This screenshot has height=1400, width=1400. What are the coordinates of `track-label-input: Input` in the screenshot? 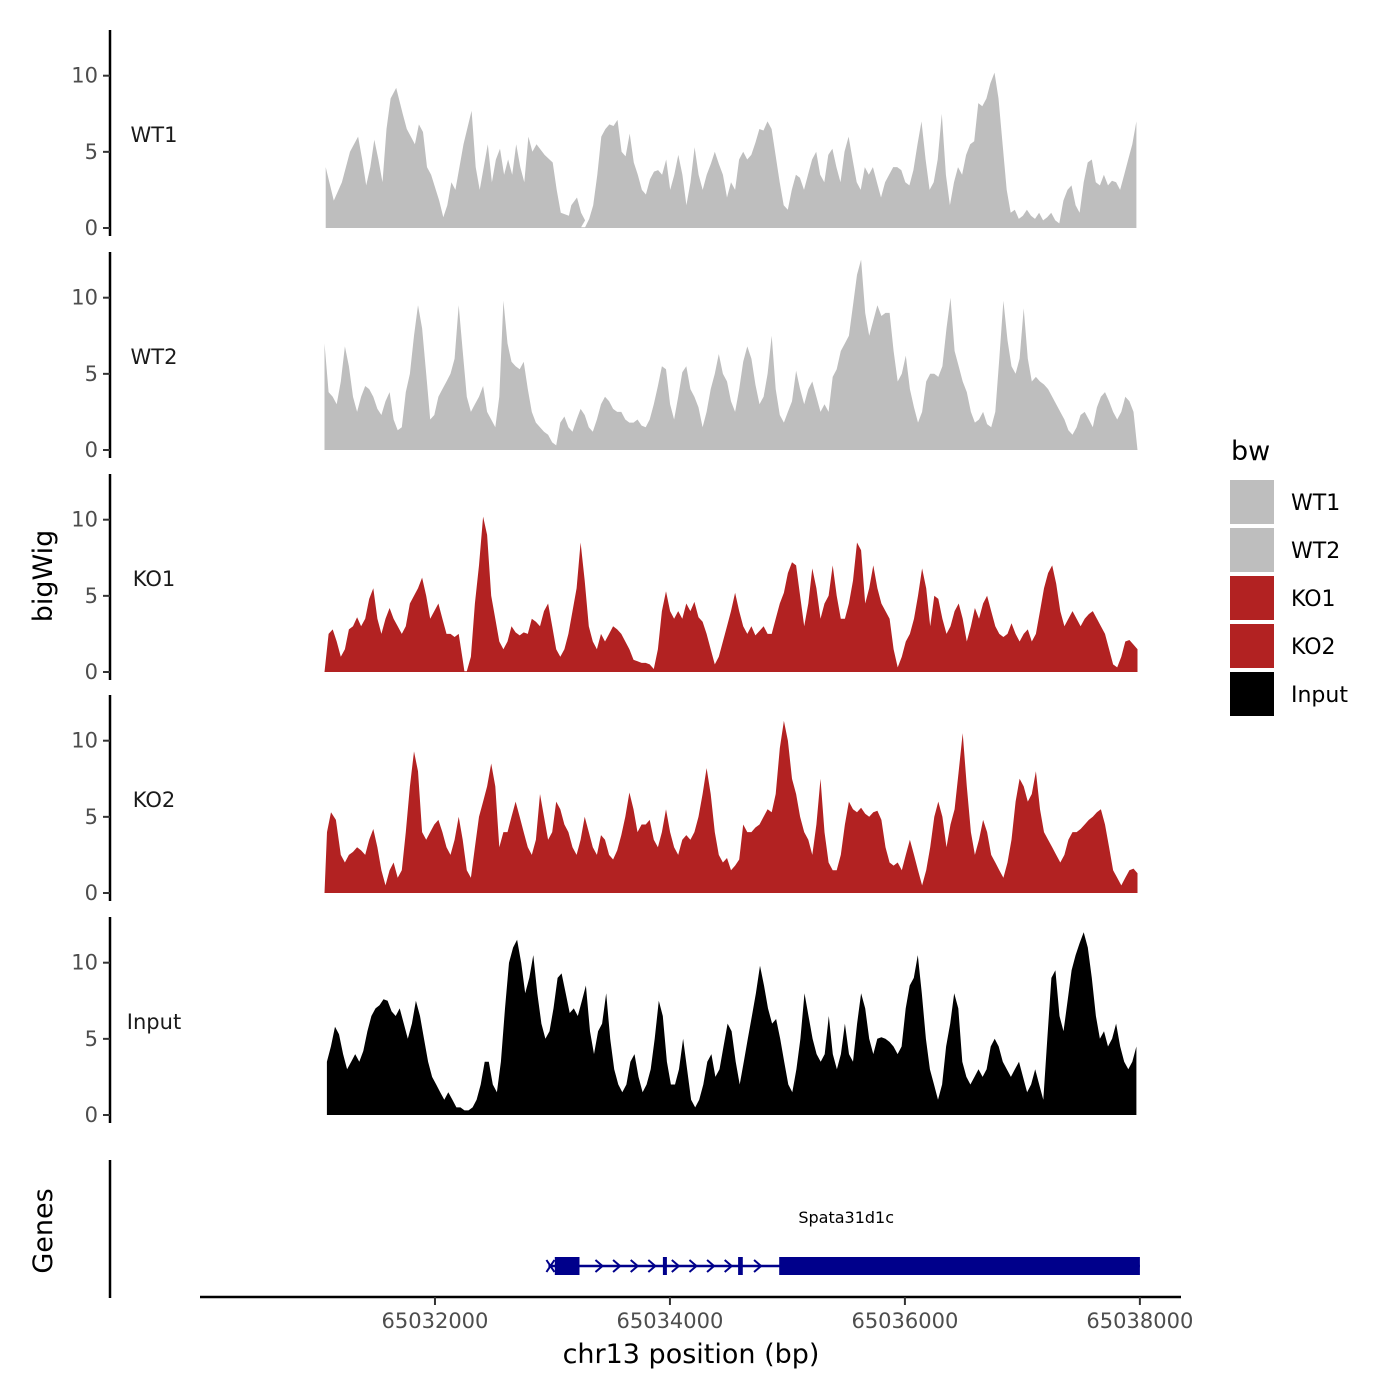 It's located at (154, 1022).